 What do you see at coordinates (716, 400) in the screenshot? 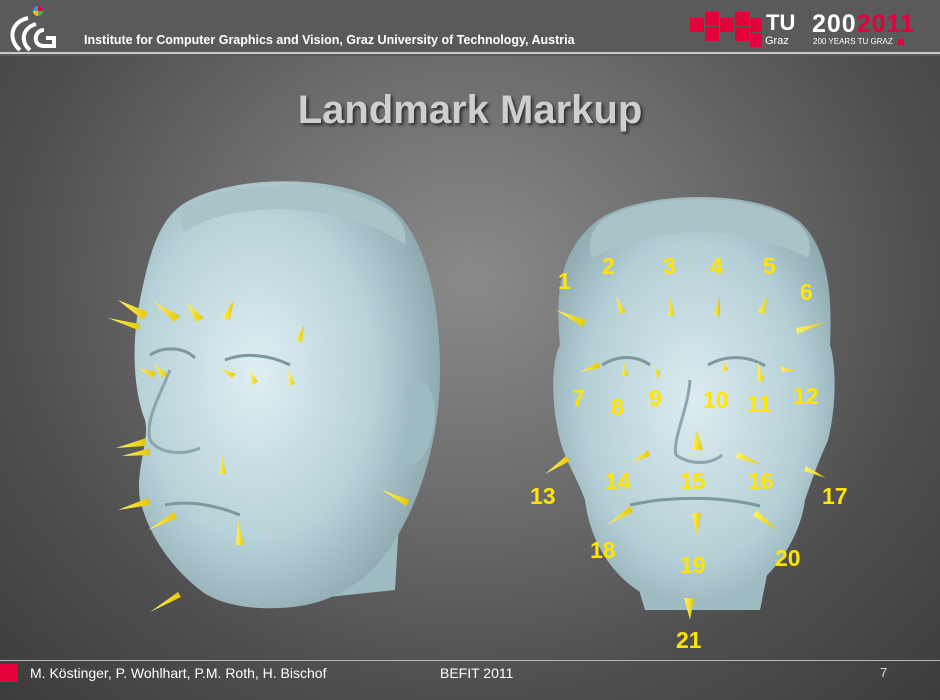
I see `landmark-label: 10` at bounding box center [716, 400].